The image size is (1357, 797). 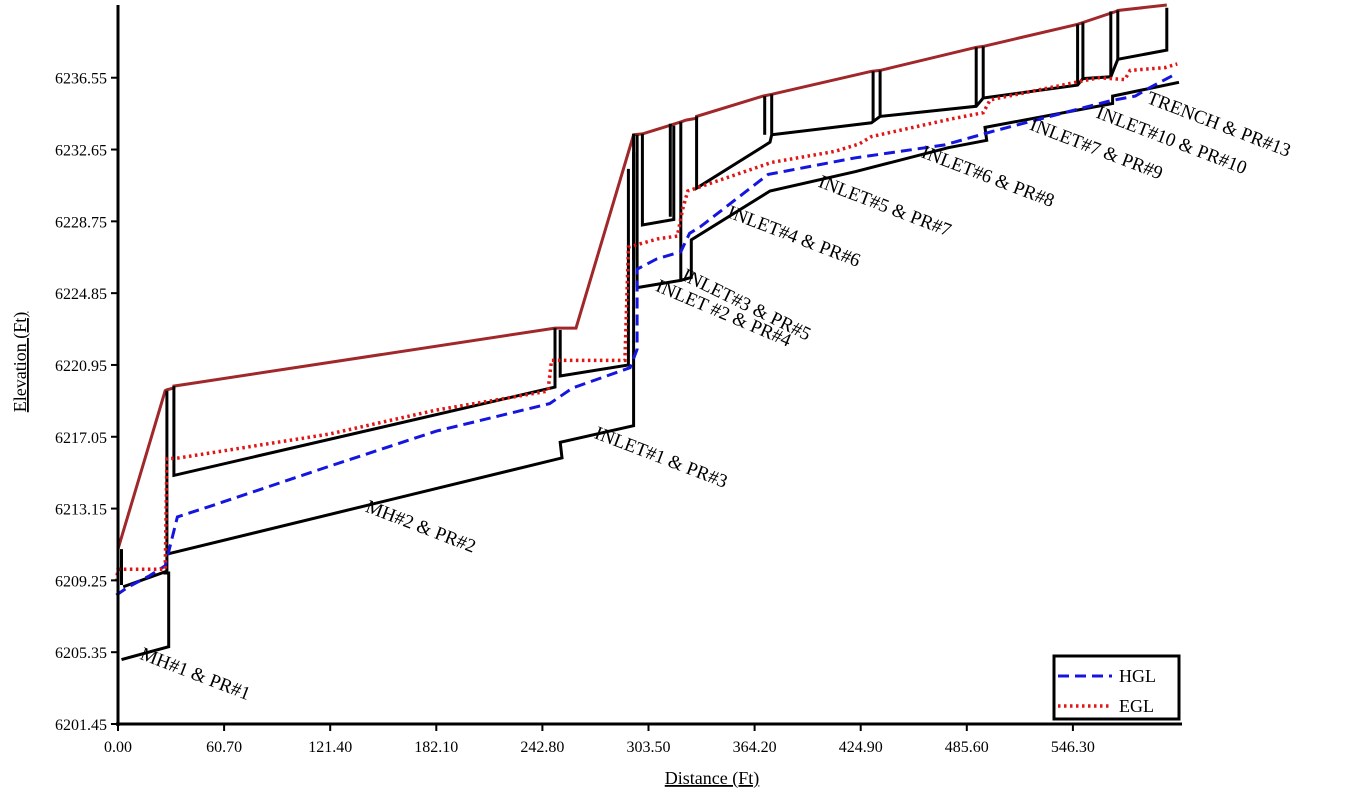 I want to click on x-axis-title: Distance (Ft), so click(x=712, y=778).